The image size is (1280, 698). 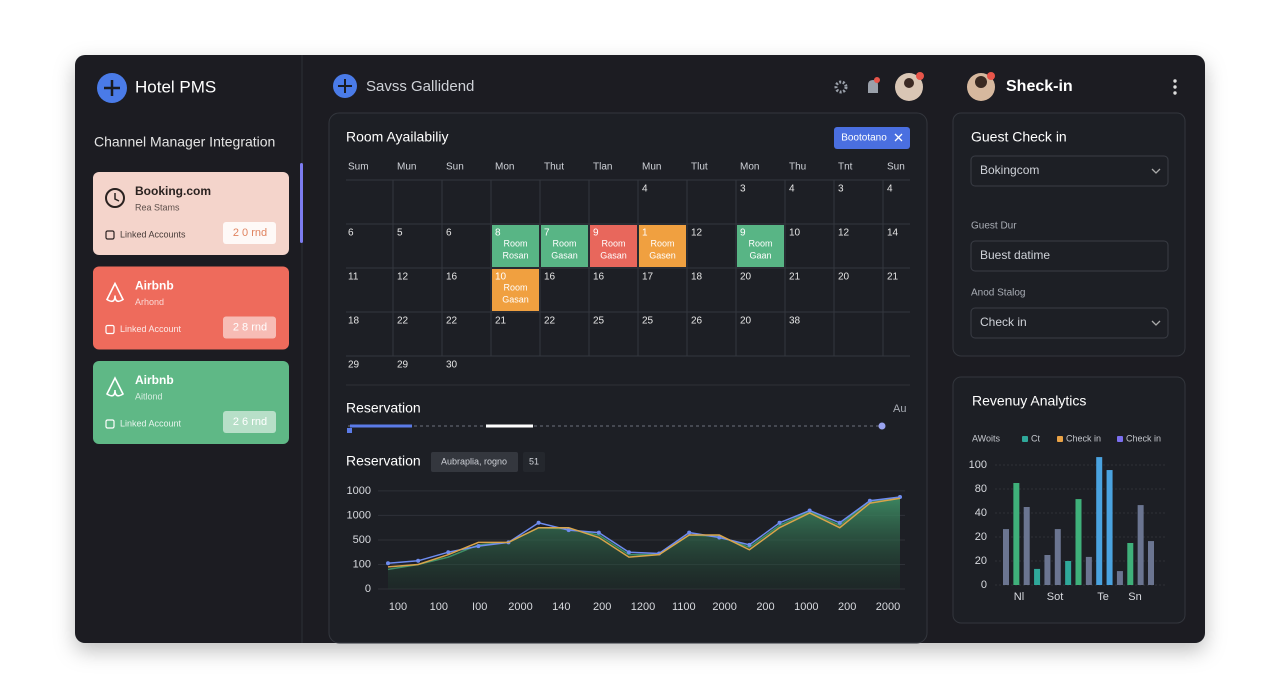 What do you see at coordinates (110, 424) in the screenshot?
I see `footer-icon` at bounding box center [110, 424].